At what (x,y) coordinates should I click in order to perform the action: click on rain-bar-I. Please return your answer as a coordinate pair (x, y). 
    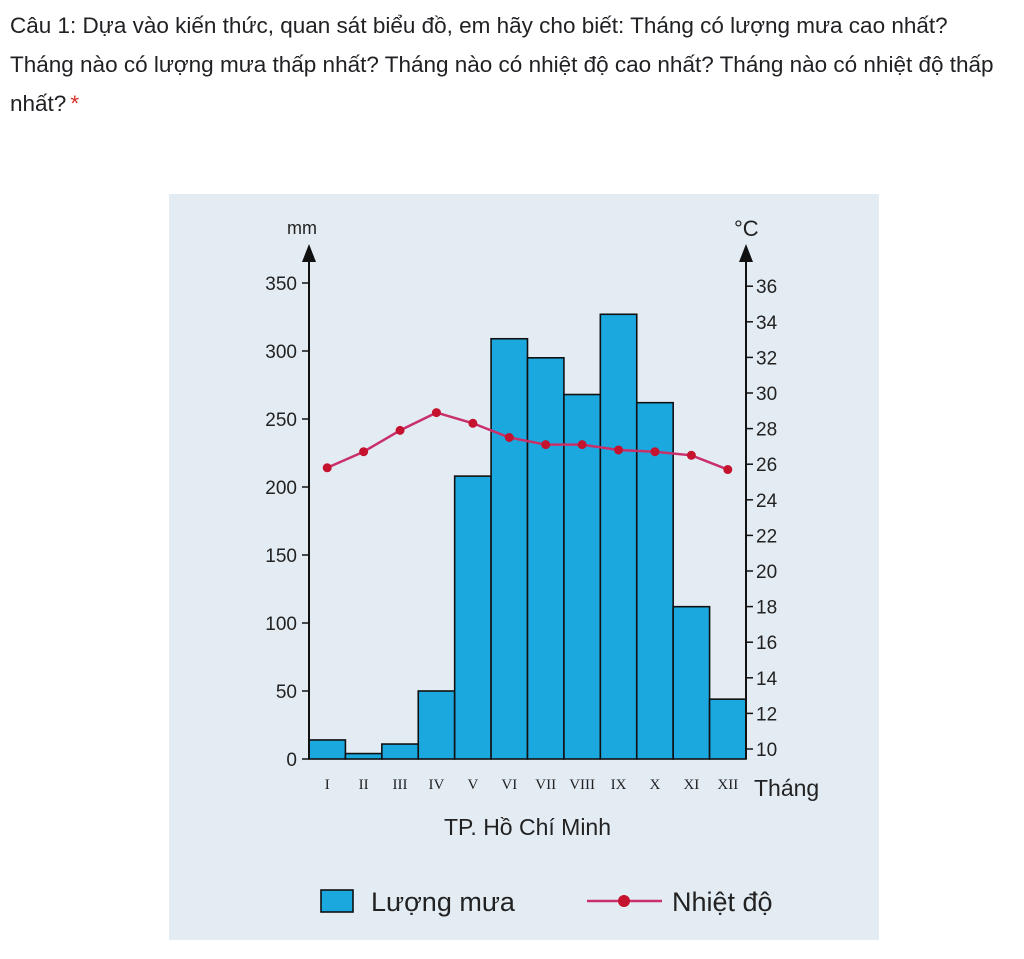
    Looking at the image, I should click on (327, 749).